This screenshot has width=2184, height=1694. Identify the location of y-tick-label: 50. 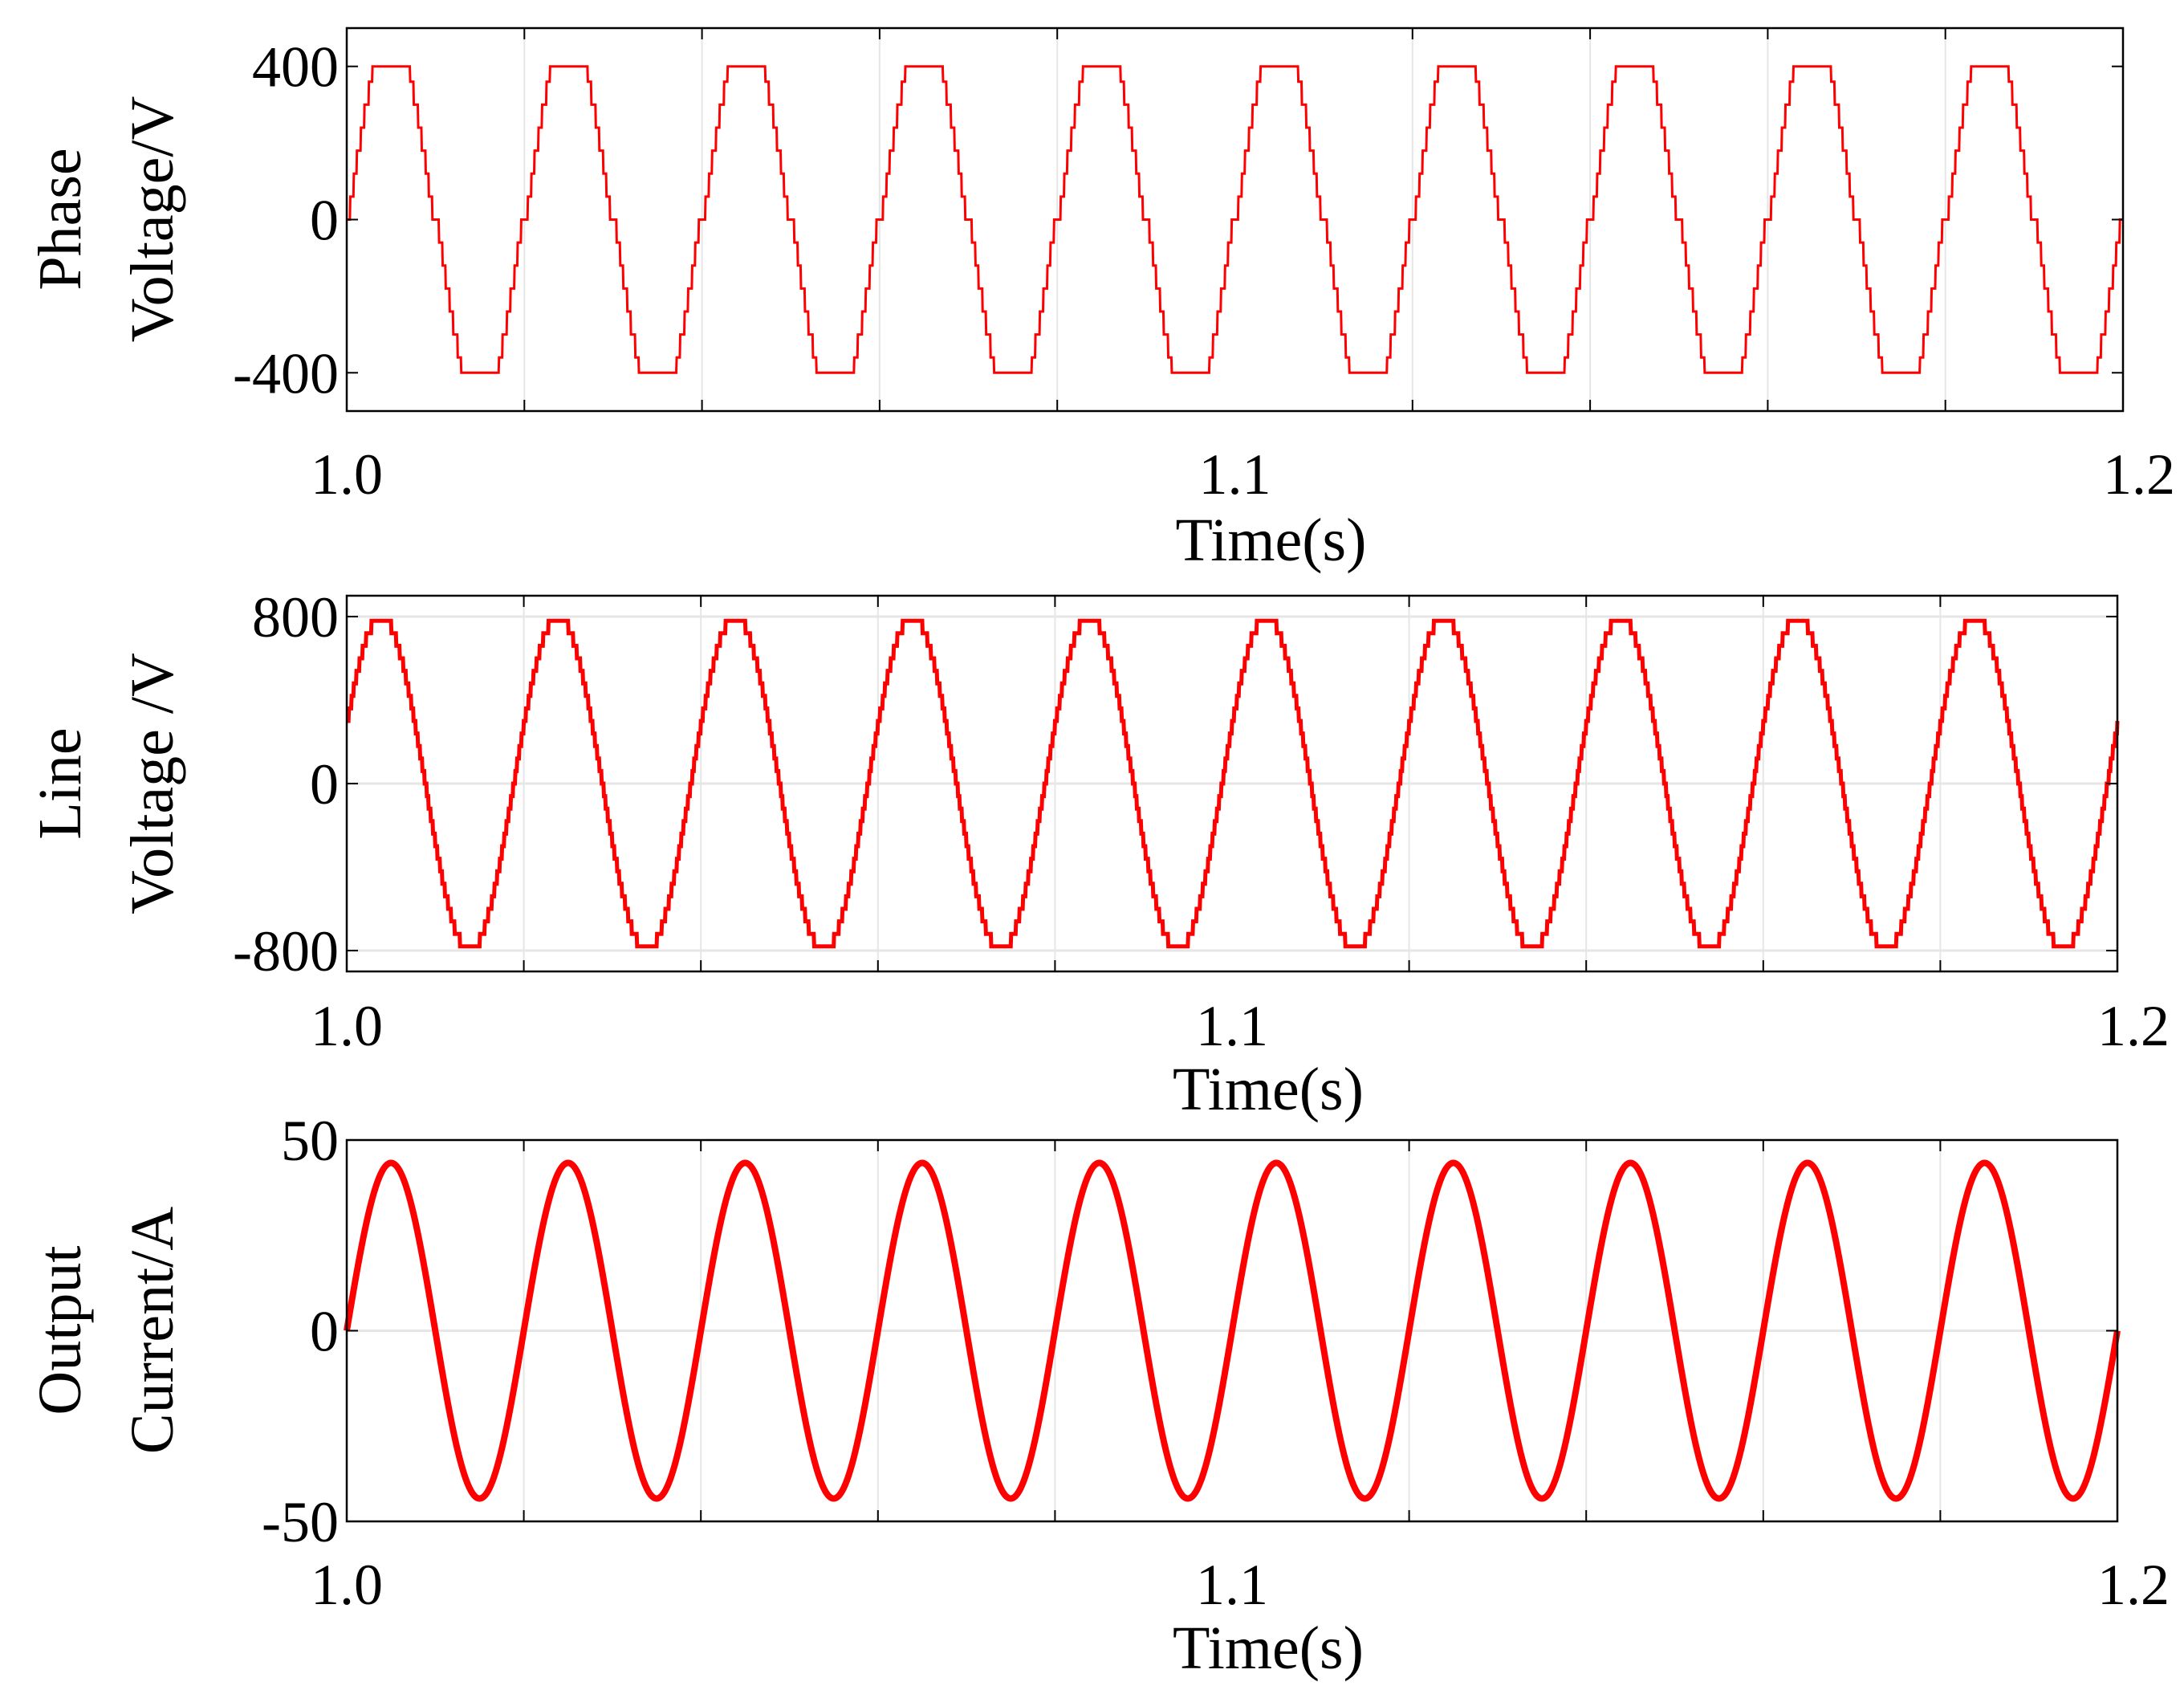
(310, 1141).